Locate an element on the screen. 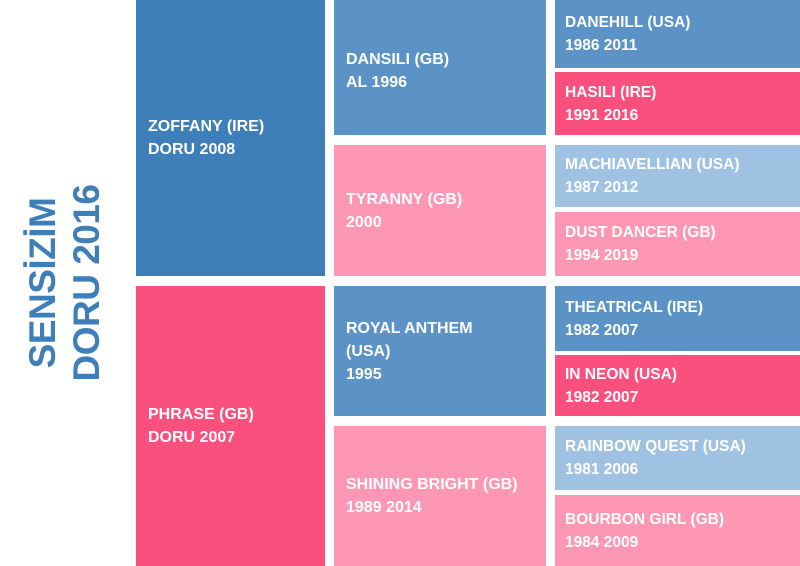 This screenshot has width=800, height=566. sire-box: ZOFFANY (IRE) DORU 2008 is located at coordinates (230, 138).